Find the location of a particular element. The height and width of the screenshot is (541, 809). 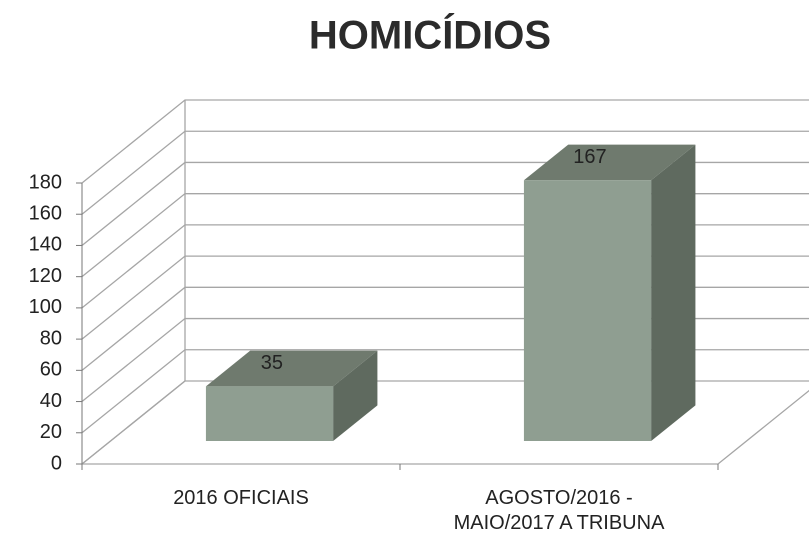

y-tick-label: 0 is located at coordinates (56, 463).